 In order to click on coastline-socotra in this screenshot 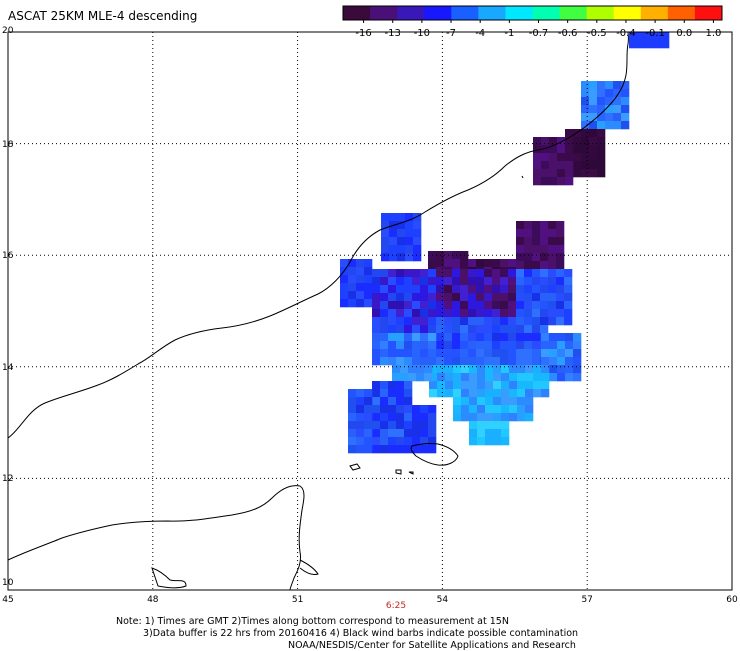, I will do `click(434, 454)`.